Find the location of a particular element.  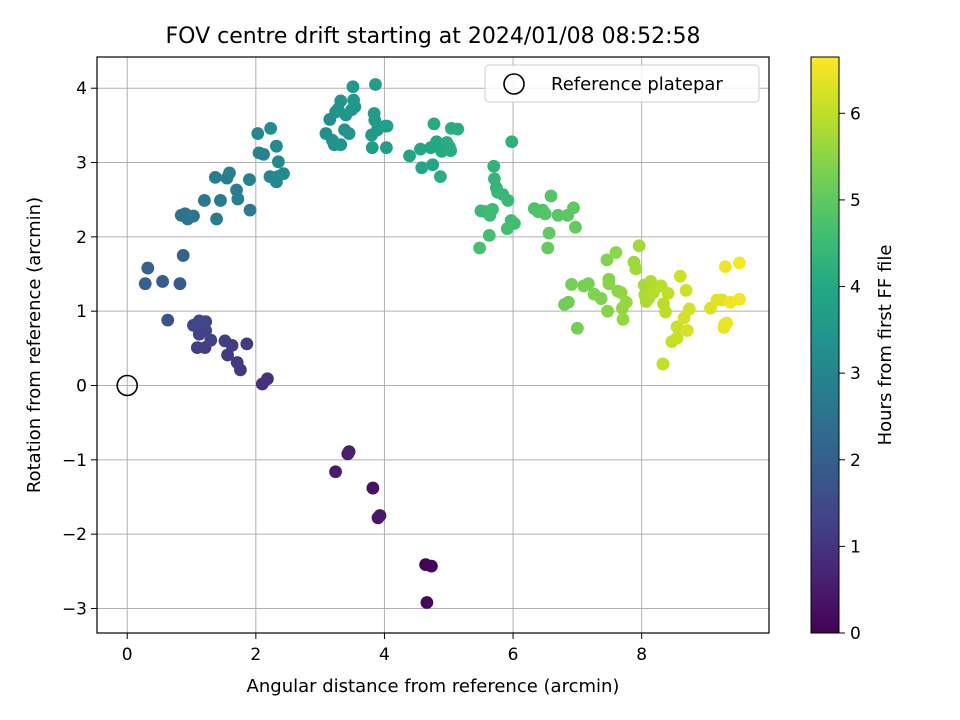

y-tick-label: 3 is located at coordinates (81, 164).